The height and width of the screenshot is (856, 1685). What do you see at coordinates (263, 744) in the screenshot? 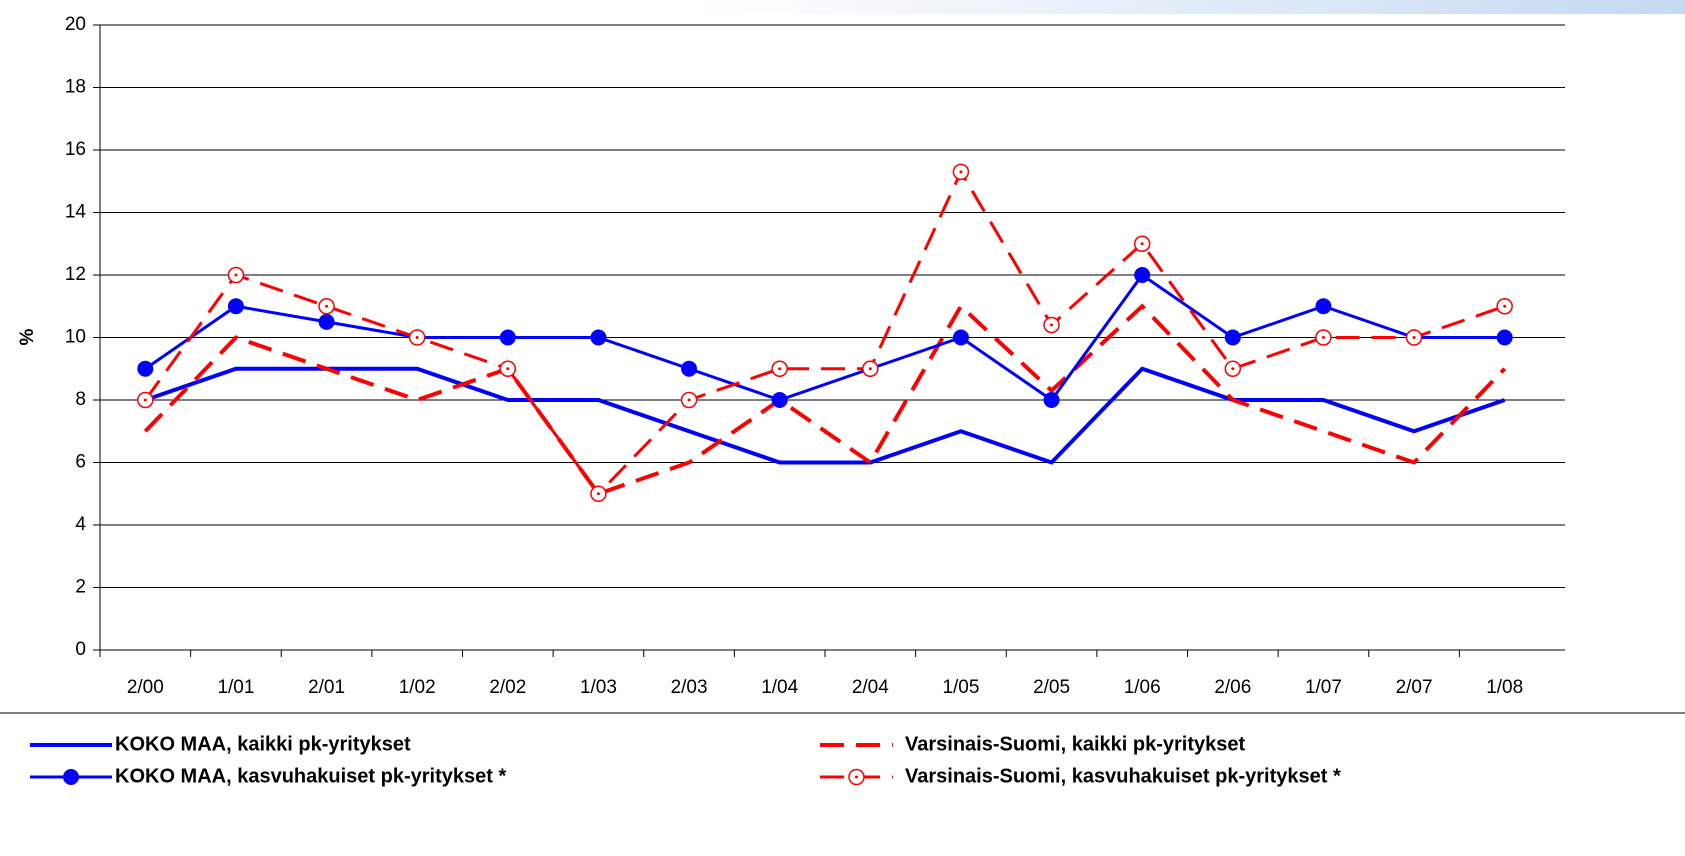
I see `legend-label: KOKO MAA, kaikki pk-yritykset` at bounding box center [263, 744].